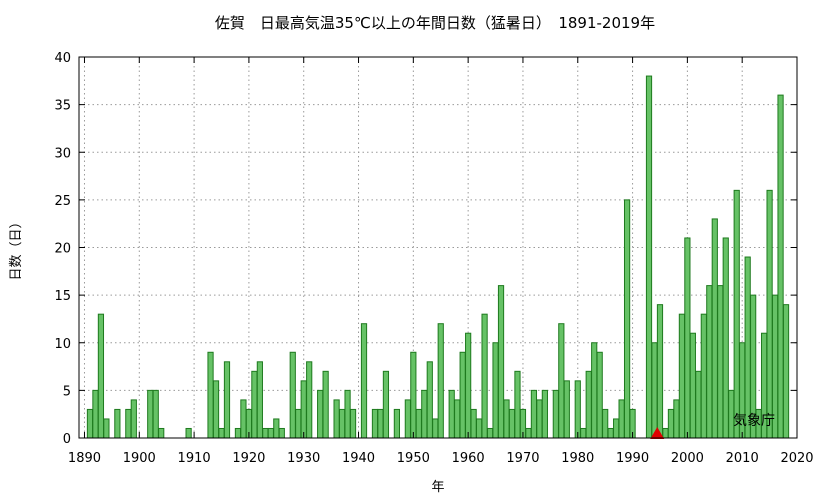  What do you see at coordinates (742, 458) in the screenshot?
I see `x-tick-label: 2010` at bounding box center [742, 458].